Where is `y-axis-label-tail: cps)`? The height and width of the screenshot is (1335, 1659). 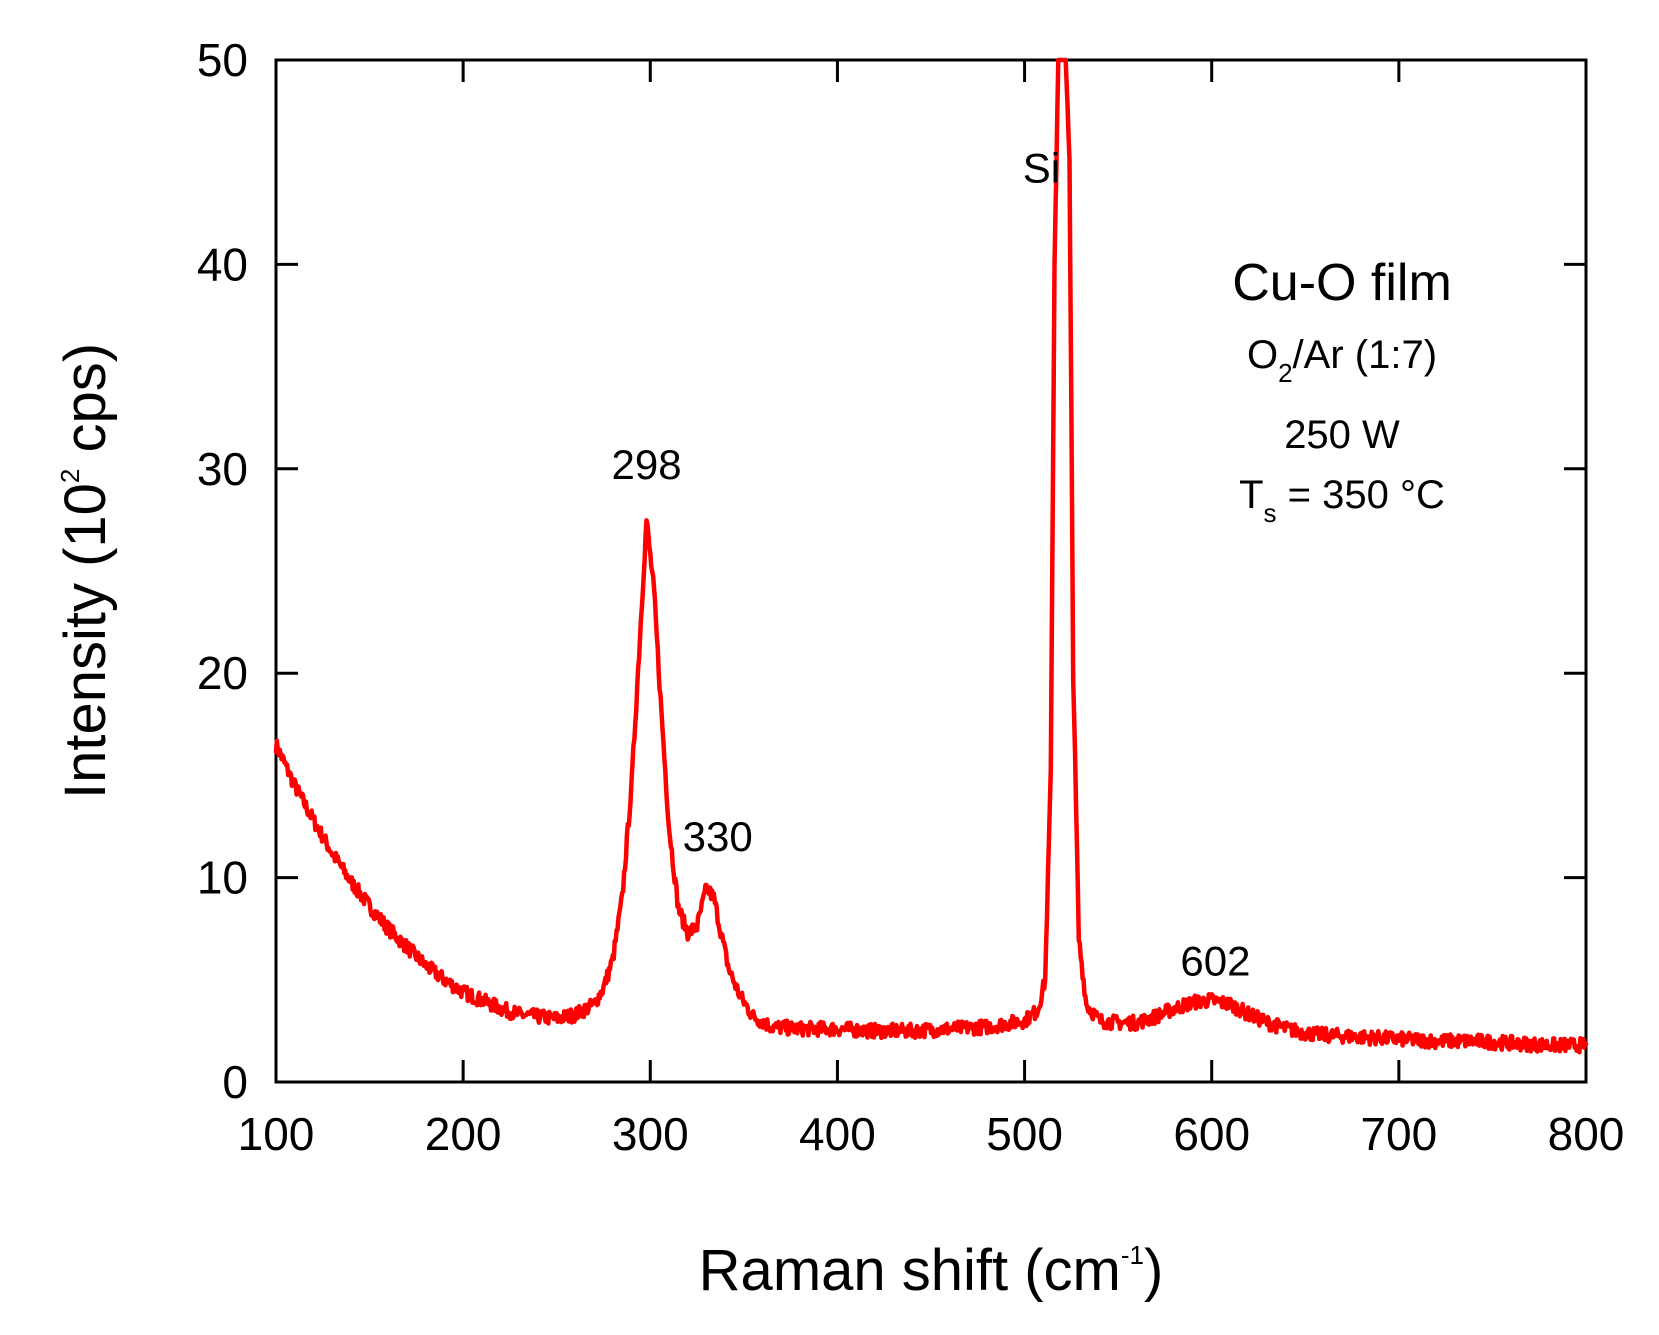 y-axis-label-tail: cps) is located at coordinates (85, 406).